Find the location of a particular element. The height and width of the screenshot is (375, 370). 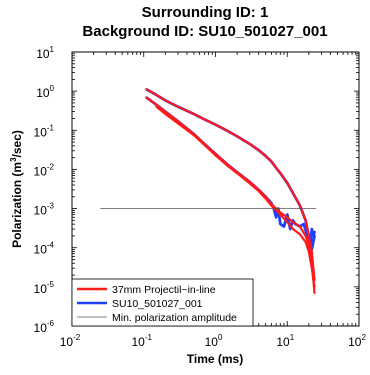

x-tick-label: 10⁻¹ is located at coordinates (142, 341).